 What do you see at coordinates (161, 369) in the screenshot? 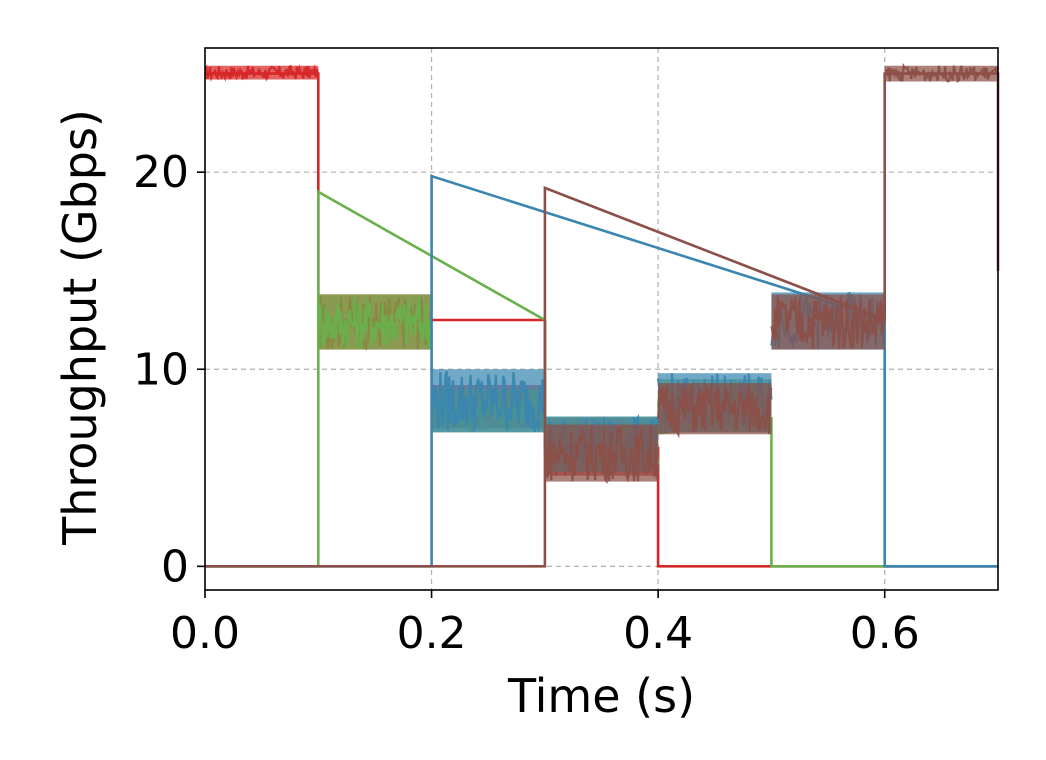
I see `y-tick-label: 10` at bounding box center [161, 369].